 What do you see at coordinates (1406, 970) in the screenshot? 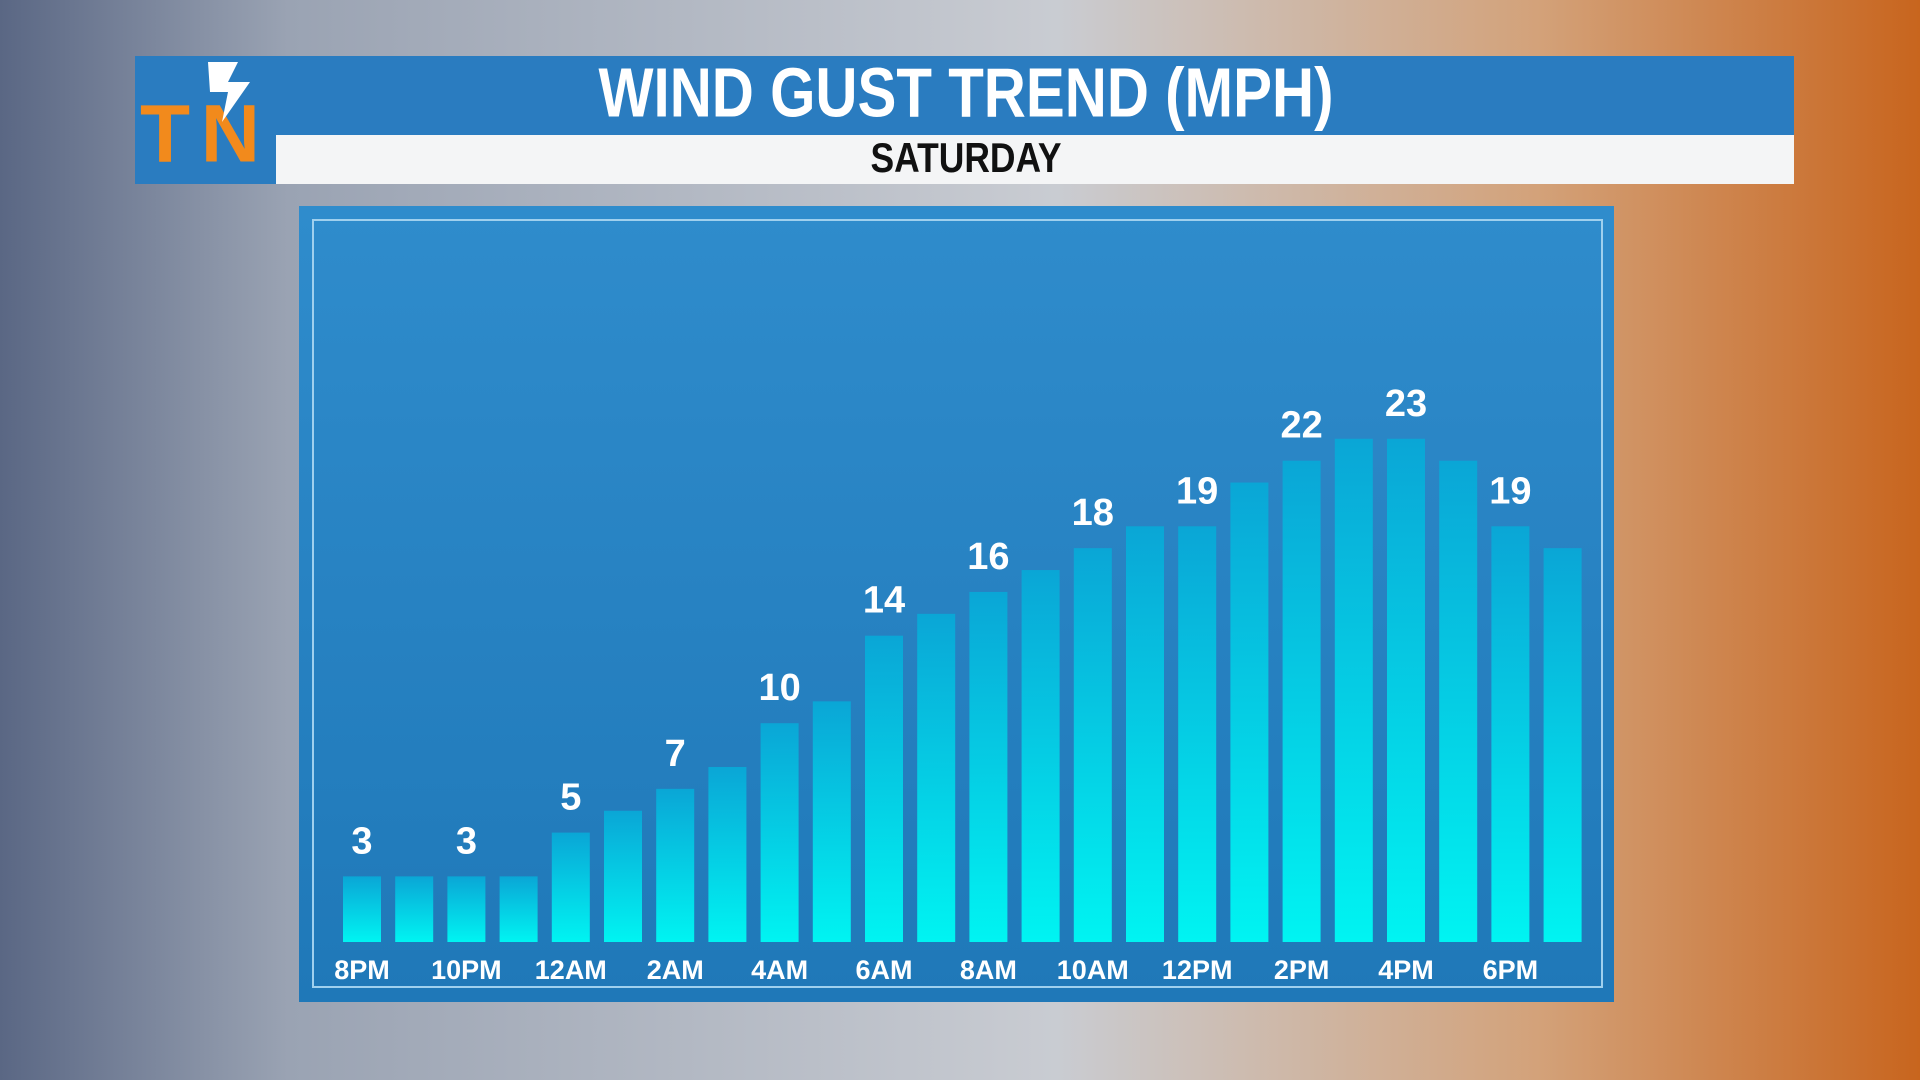
I see `x-tick-label: 4PM` at bounding box center [1406, 970].